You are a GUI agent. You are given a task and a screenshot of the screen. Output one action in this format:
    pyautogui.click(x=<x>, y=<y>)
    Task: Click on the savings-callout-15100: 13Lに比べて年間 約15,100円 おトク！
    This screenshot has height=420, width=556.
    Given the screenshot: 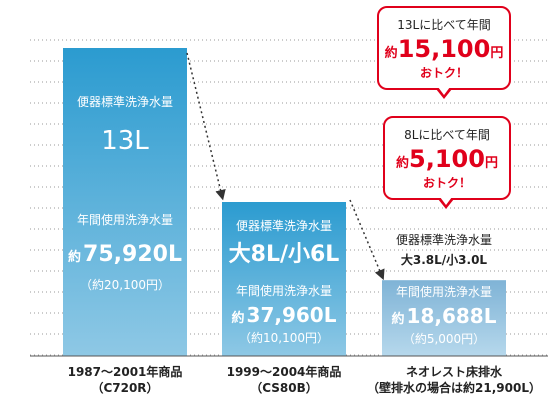 What is the action you would take?
    pyautogui.click(x=444, y=48)
    